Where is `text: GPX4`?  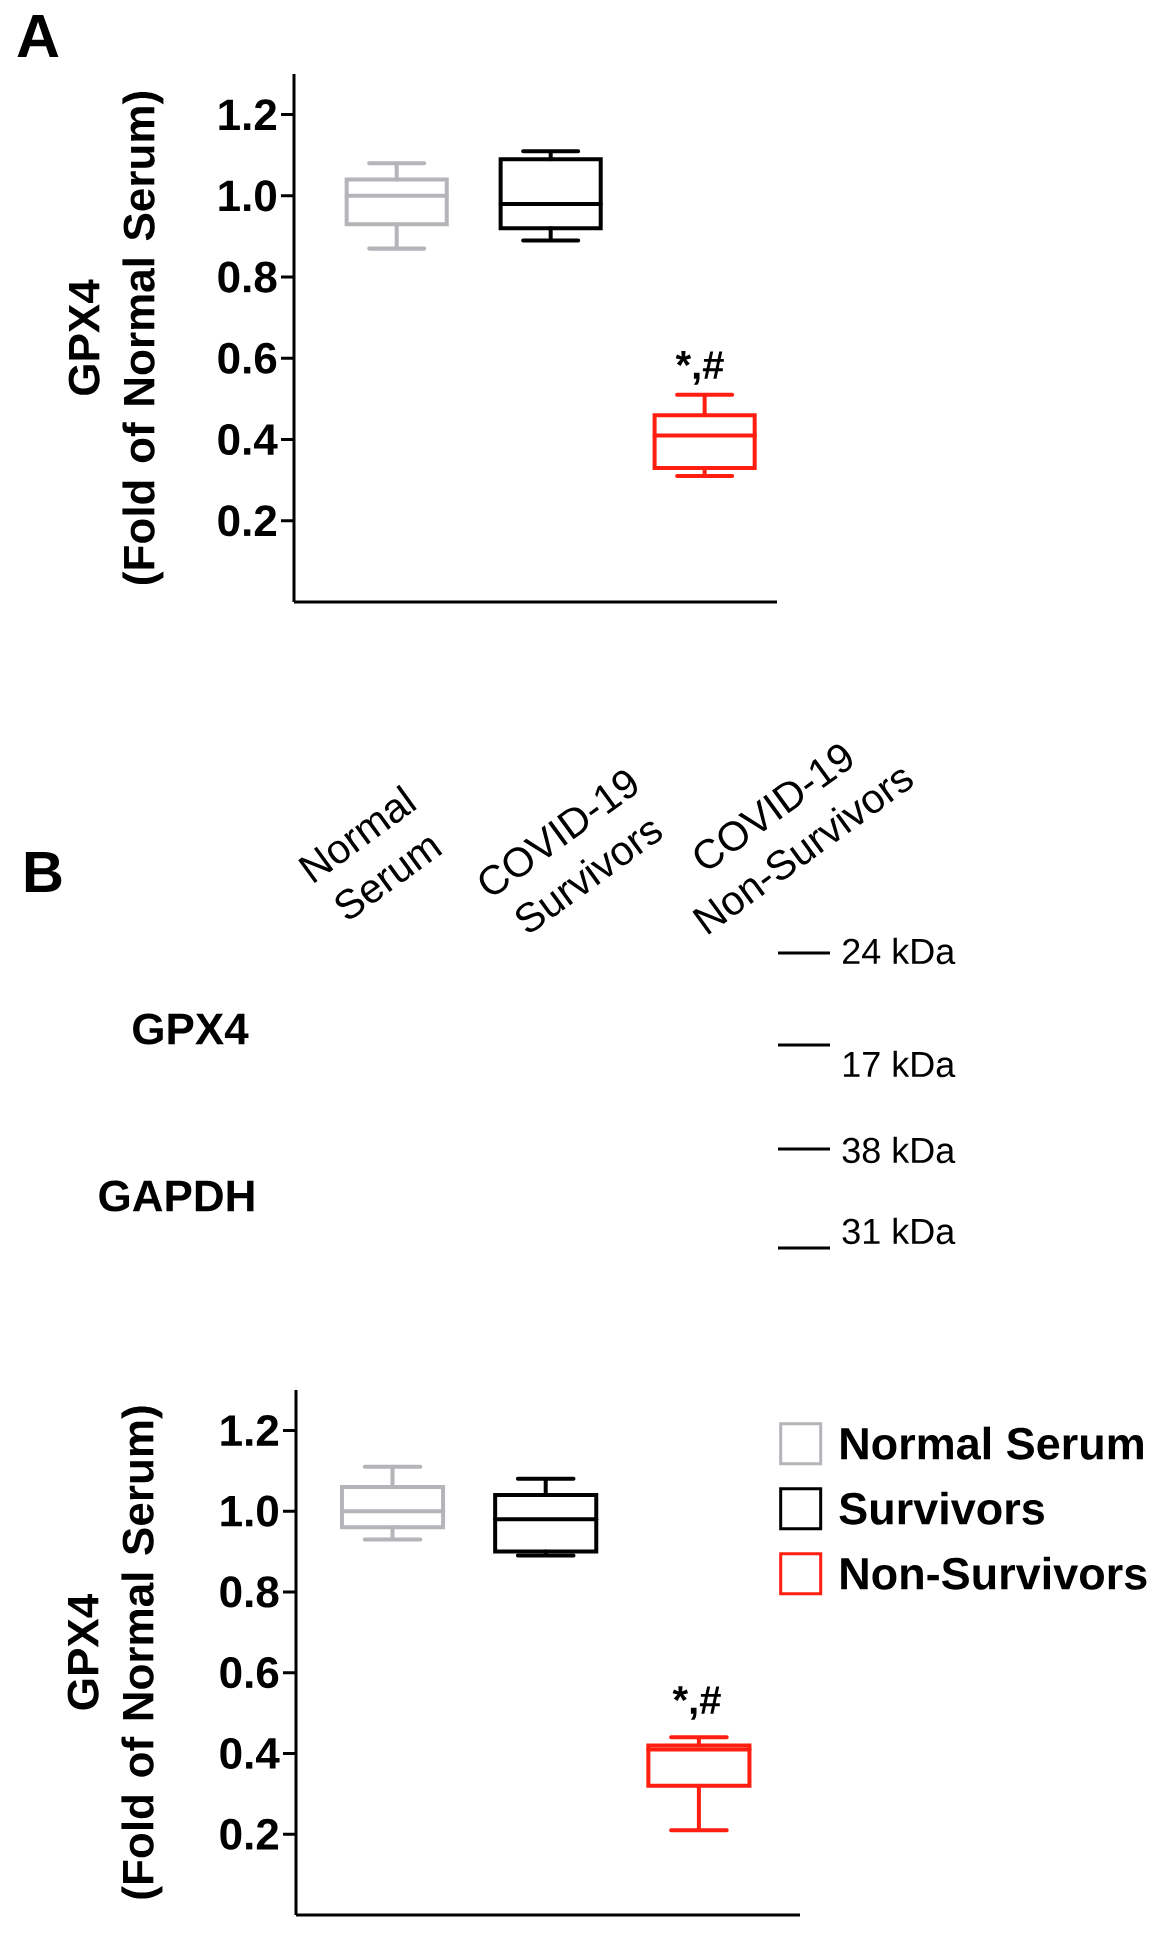
text: GPX4 is located at coordinates (191, 1029).